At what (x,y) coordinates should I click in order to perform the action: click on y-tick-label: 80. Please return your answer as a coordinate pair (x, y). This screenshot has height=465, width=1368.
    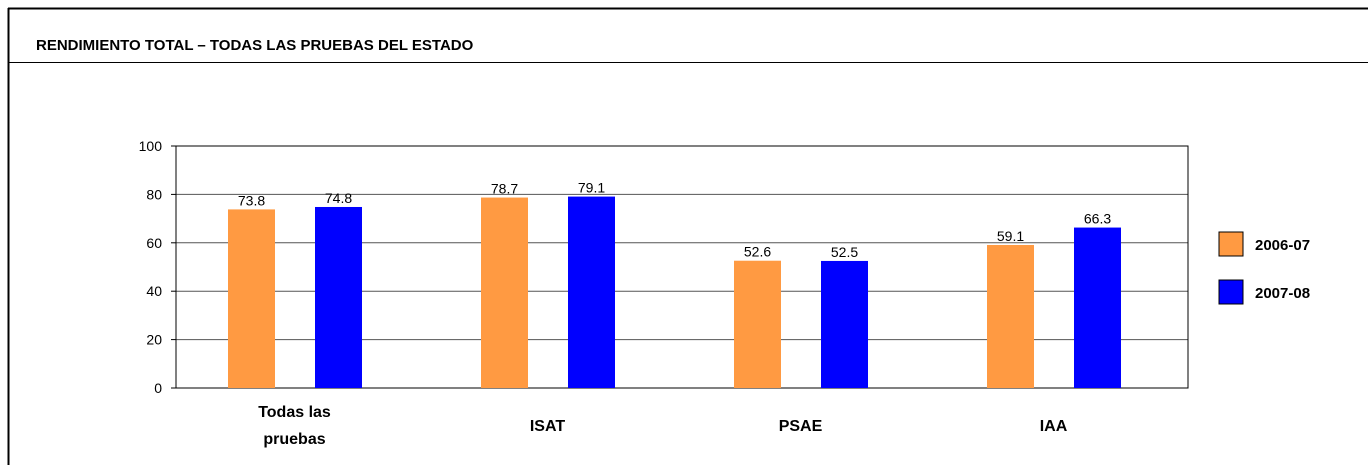
    Looking at the image, I should click on (154, 194).